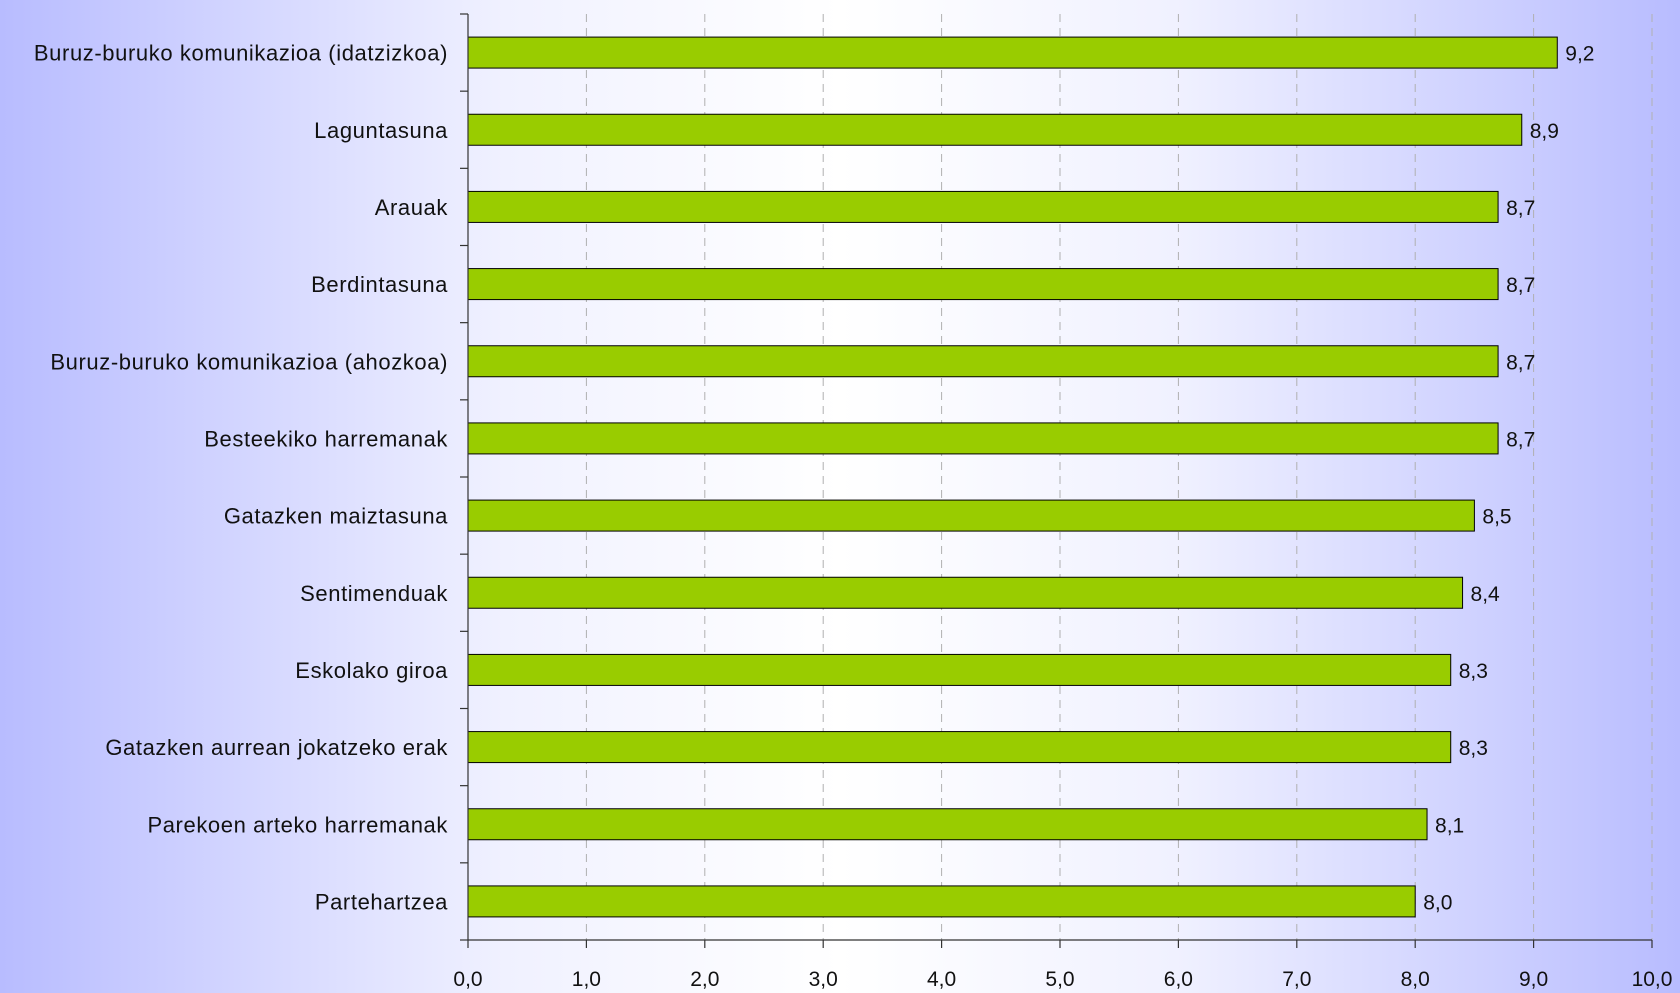 The width and height of the screenshot is (1680, 993). Describe the element at coordinates (326, 438) in the screenshot. I see `category-label: Besteekiko harremanak` at that location.